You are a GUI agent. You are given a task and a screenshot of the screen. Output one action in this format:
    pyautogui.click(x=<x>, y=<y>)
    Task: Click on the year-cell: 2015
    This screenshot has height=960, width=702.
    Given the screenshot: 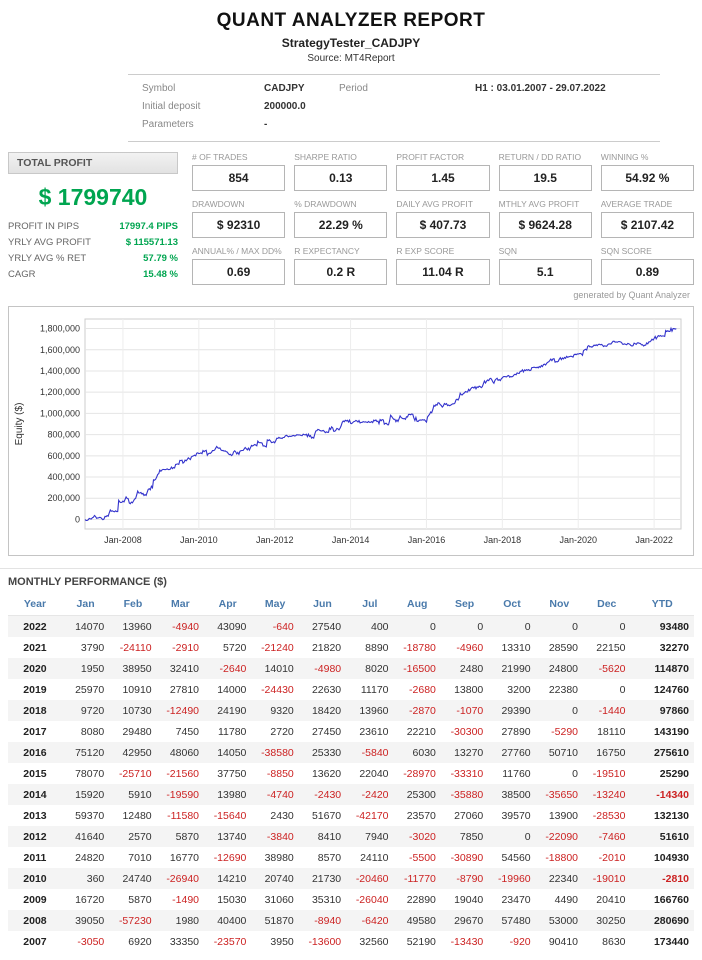 What is the action you would take?
    pyautogui.click(x=35, y=773)
    